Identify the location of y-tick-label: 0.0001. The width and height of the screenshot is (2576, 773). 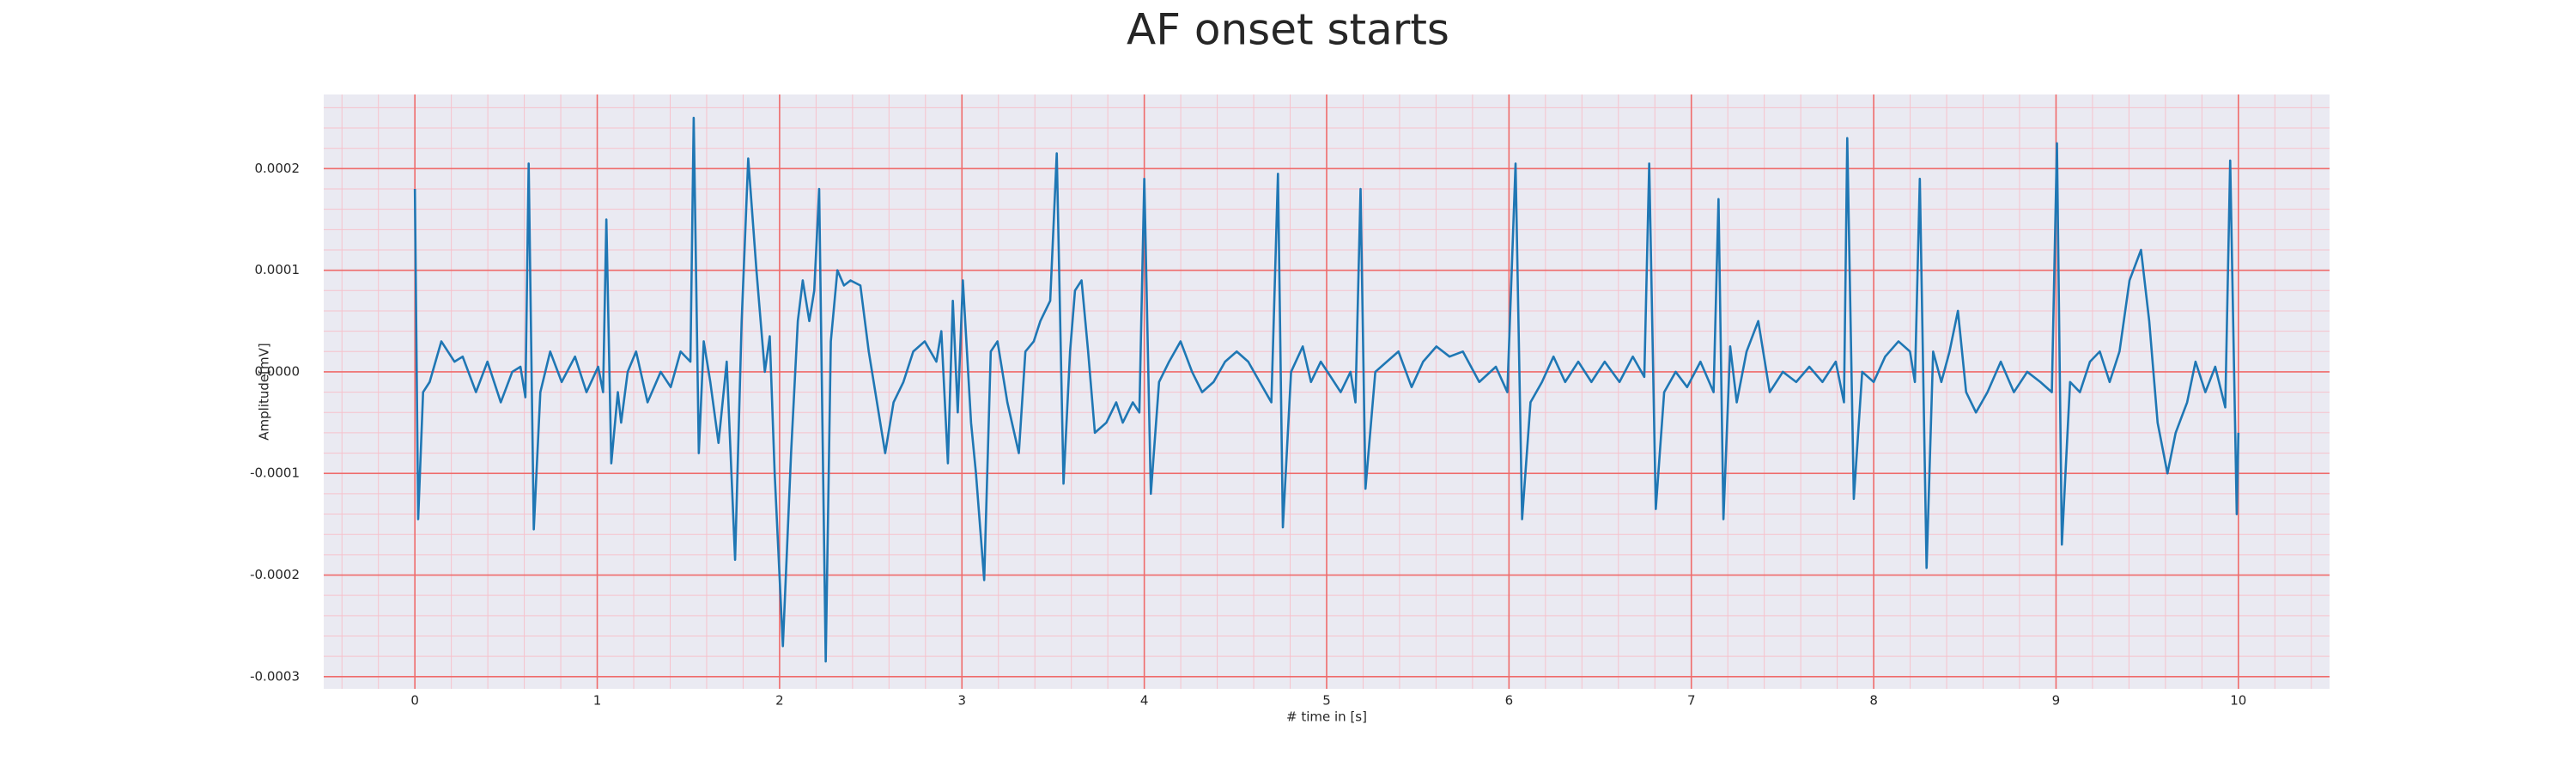
(278, 269).